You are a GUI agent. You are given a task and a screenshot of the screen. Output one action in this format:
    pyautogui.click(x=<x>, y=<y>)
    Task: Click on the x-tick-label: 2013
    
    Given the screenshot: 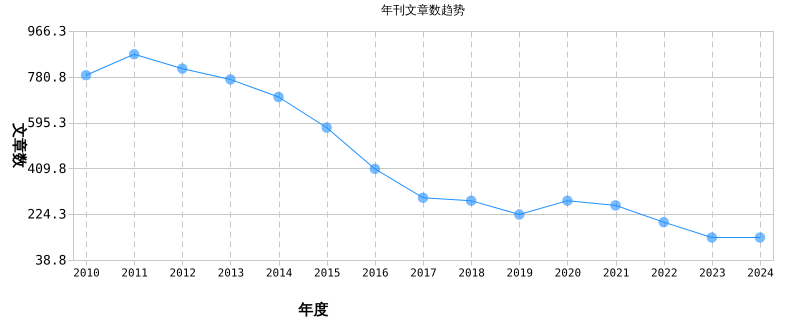 What is the action you would take?
    pyautogui.click(x=231, y=273)
    